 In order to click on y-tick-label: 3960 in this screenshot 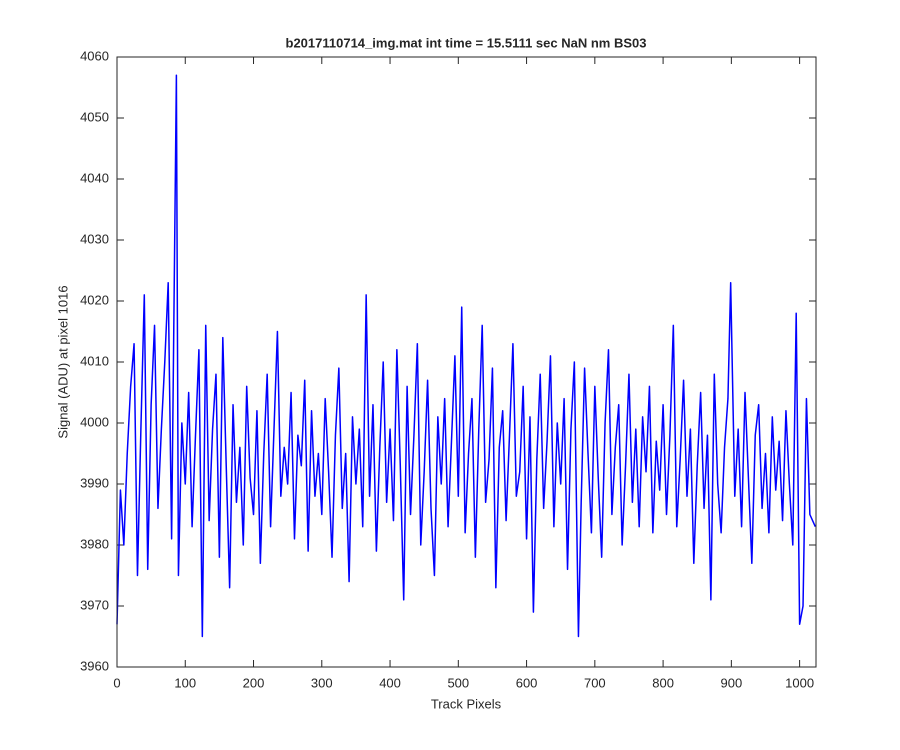, I will do `click(94, 665)`.